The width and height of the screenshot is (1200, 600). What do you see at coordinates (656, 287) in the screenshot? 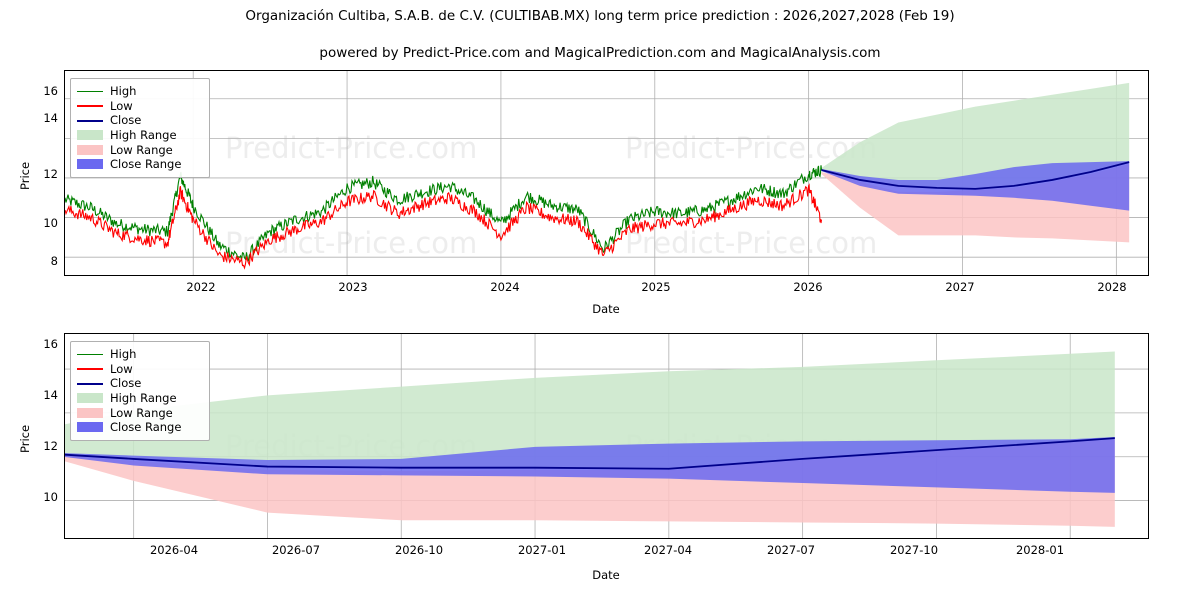
I see `top-xtick-2025: 2025` at bounding box center [656, 287].